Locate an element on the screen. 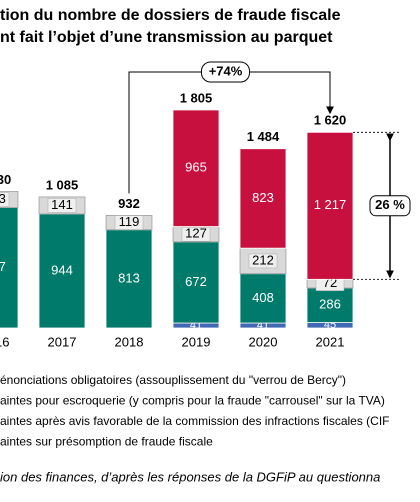  annotation-arrow is located at coordinates (231, 132).